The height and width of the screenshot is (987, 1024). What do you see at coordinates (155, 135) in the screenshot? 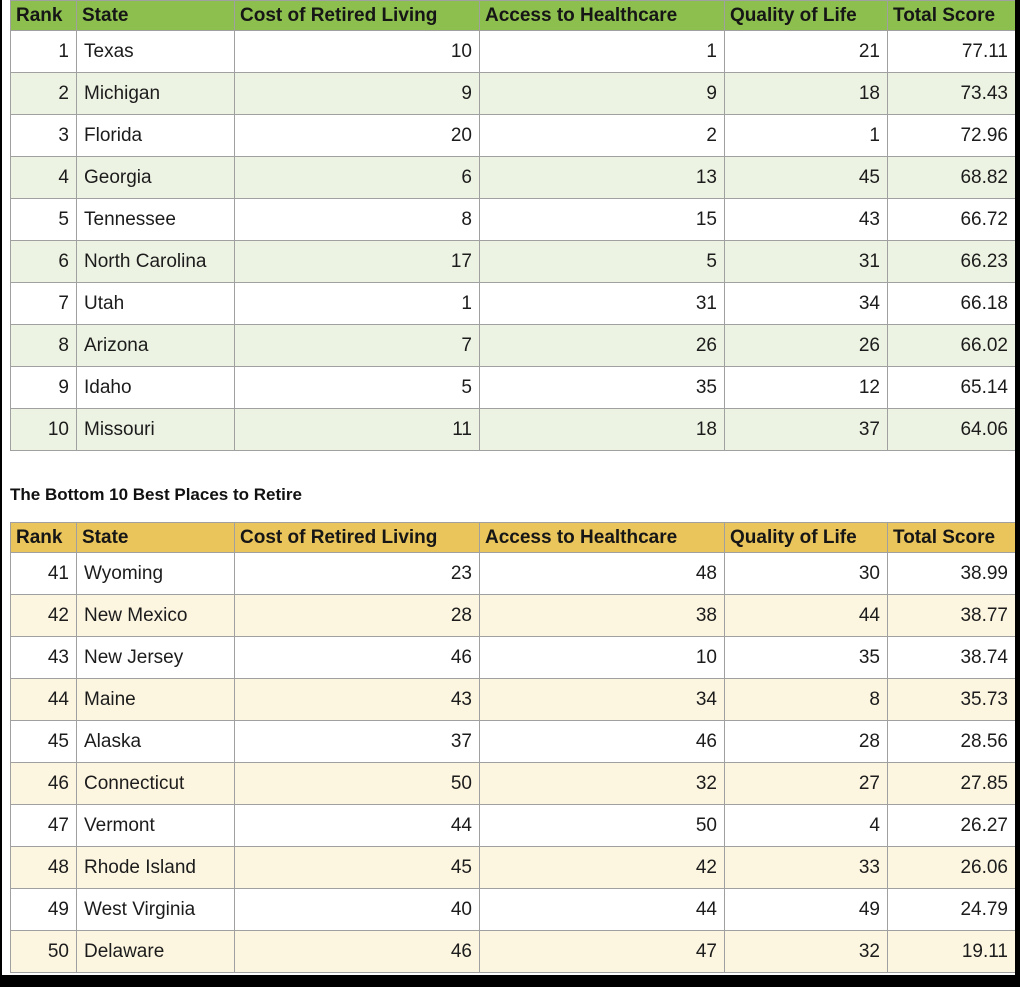
I see `state-cell: Florida` at bounding box center [155, 135].